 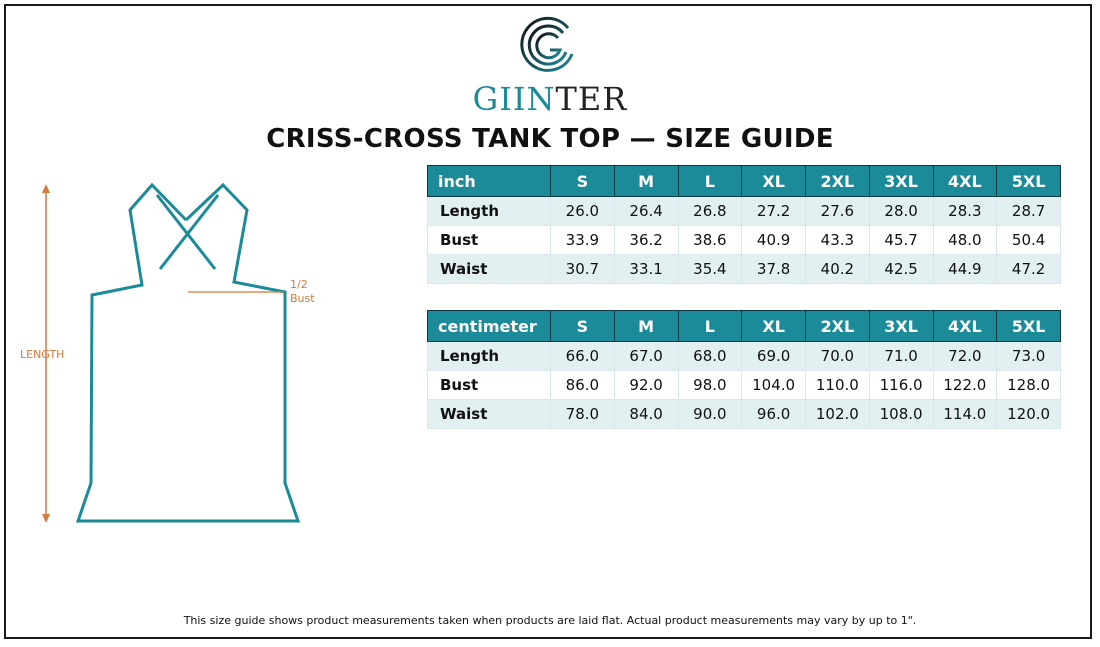 What do you see at coordinates (582, 414) in the screenshot?
I see `table-cell: 78.0` at bounding box center [582, 414].